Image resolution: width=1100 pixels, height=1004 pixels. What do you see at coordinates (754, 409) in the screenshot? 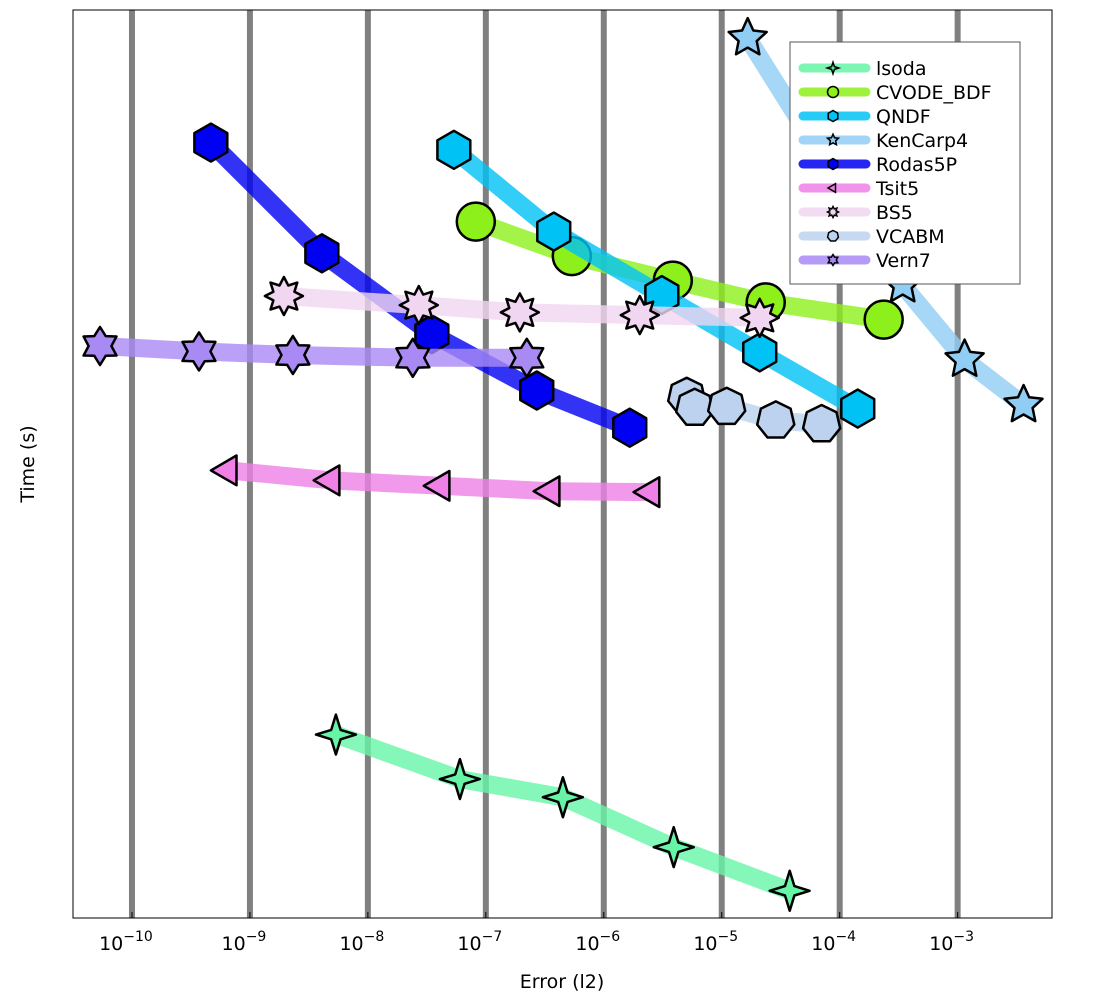
I see `series-vcabm` at bounding box center [754, 409].